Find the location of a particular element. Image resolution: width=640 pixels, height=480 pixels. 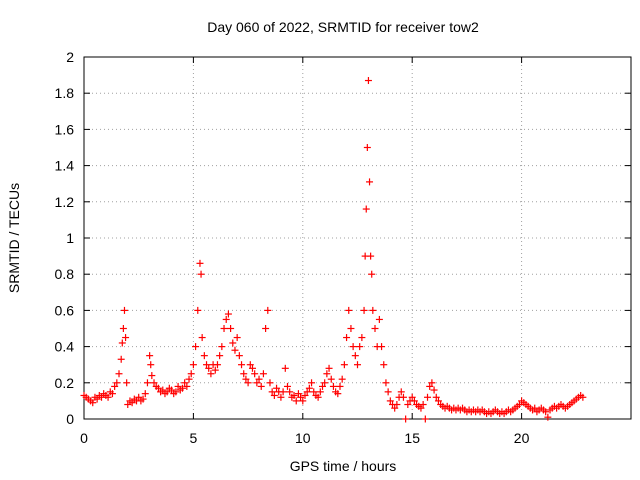

y-tick-label: 0 is located at coordinates (70, 419).